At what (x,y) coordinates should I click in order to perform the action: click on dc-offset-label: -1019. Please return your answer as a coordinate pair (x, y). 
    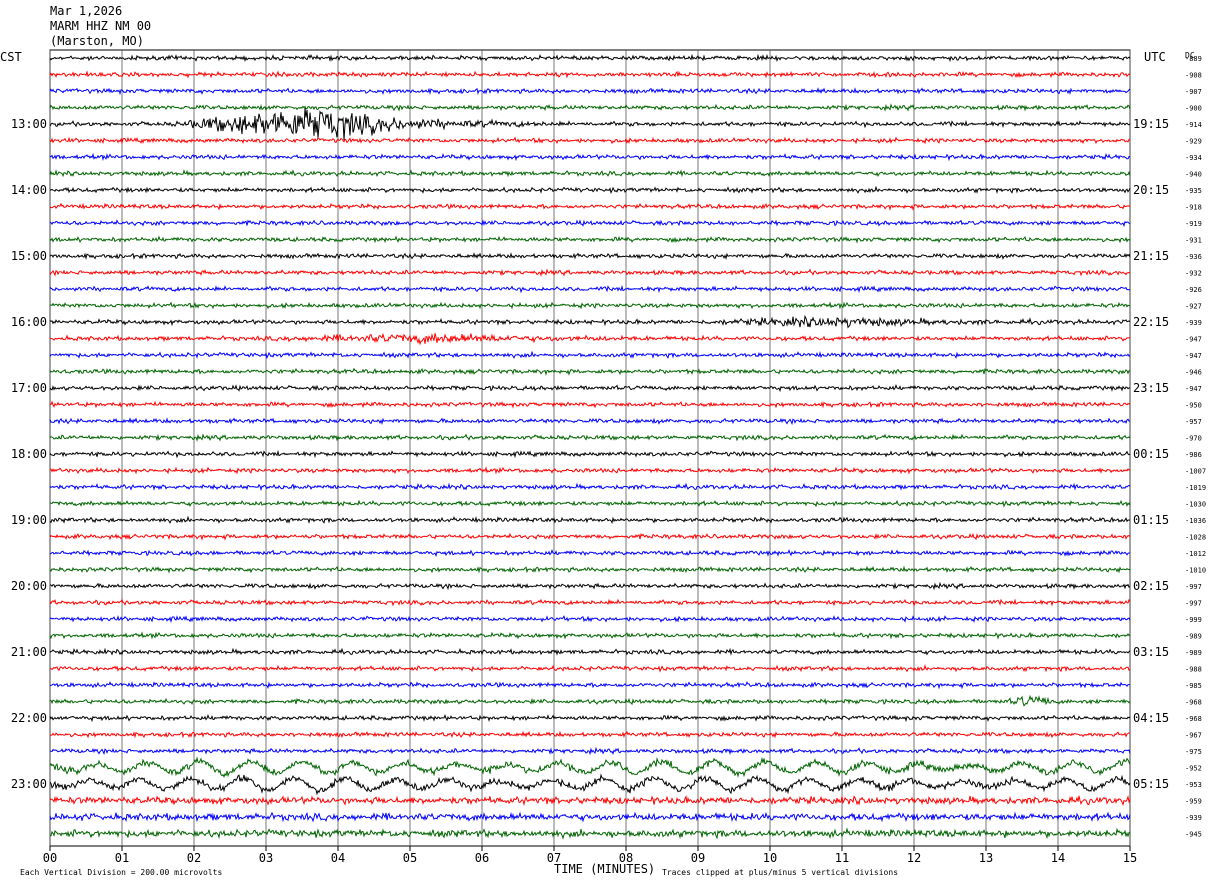
    Looking at the image, I should click on (1195, 488).